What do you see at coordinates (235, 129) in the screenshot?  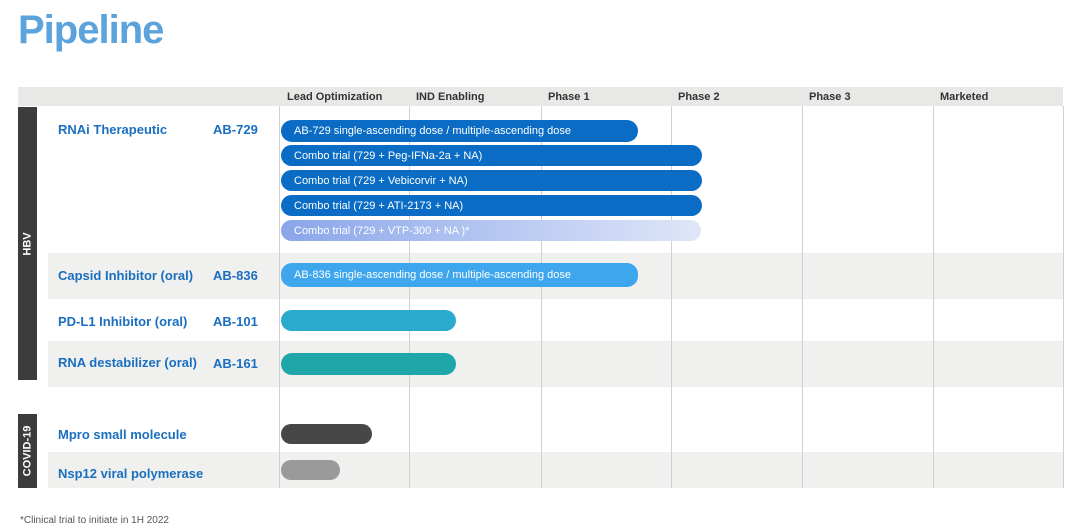 I see `program-code: AB-729` at bounding box center [235, 129].